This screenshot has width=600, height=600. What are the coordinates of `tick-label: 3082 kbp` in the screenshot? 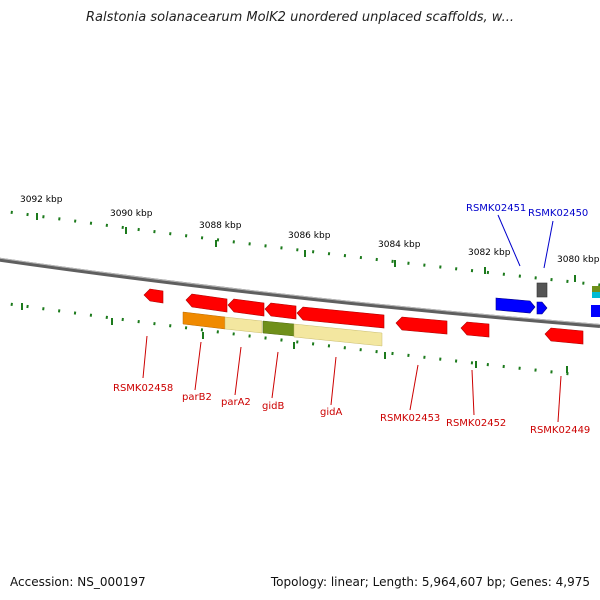 It's located at (489, 253).